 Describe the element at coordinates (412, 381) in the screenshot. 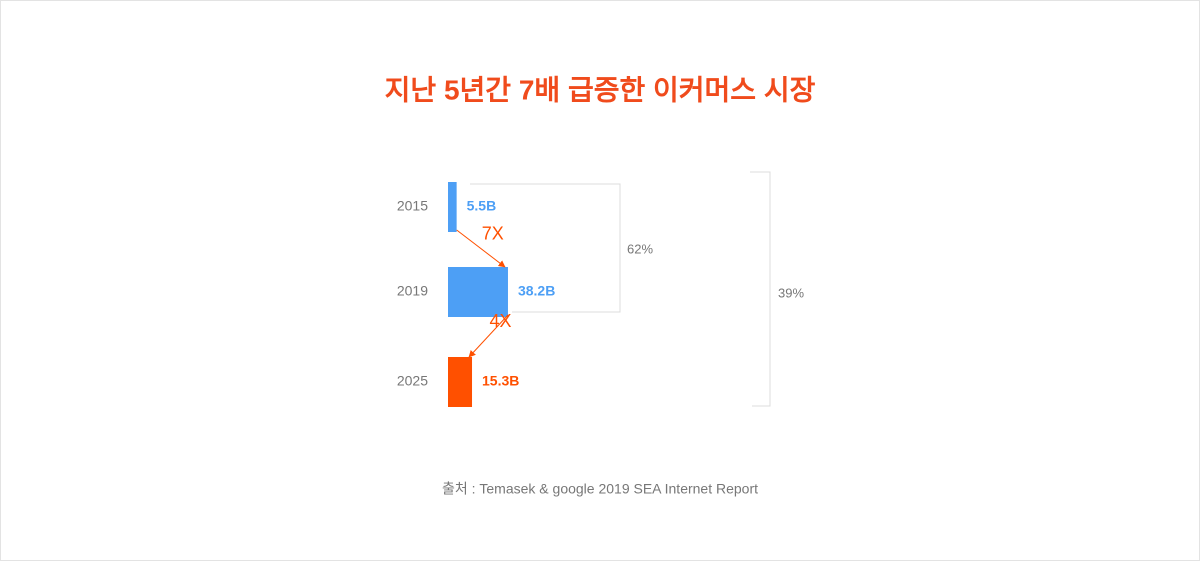

I see `y-tick-label: 2025` at that location.